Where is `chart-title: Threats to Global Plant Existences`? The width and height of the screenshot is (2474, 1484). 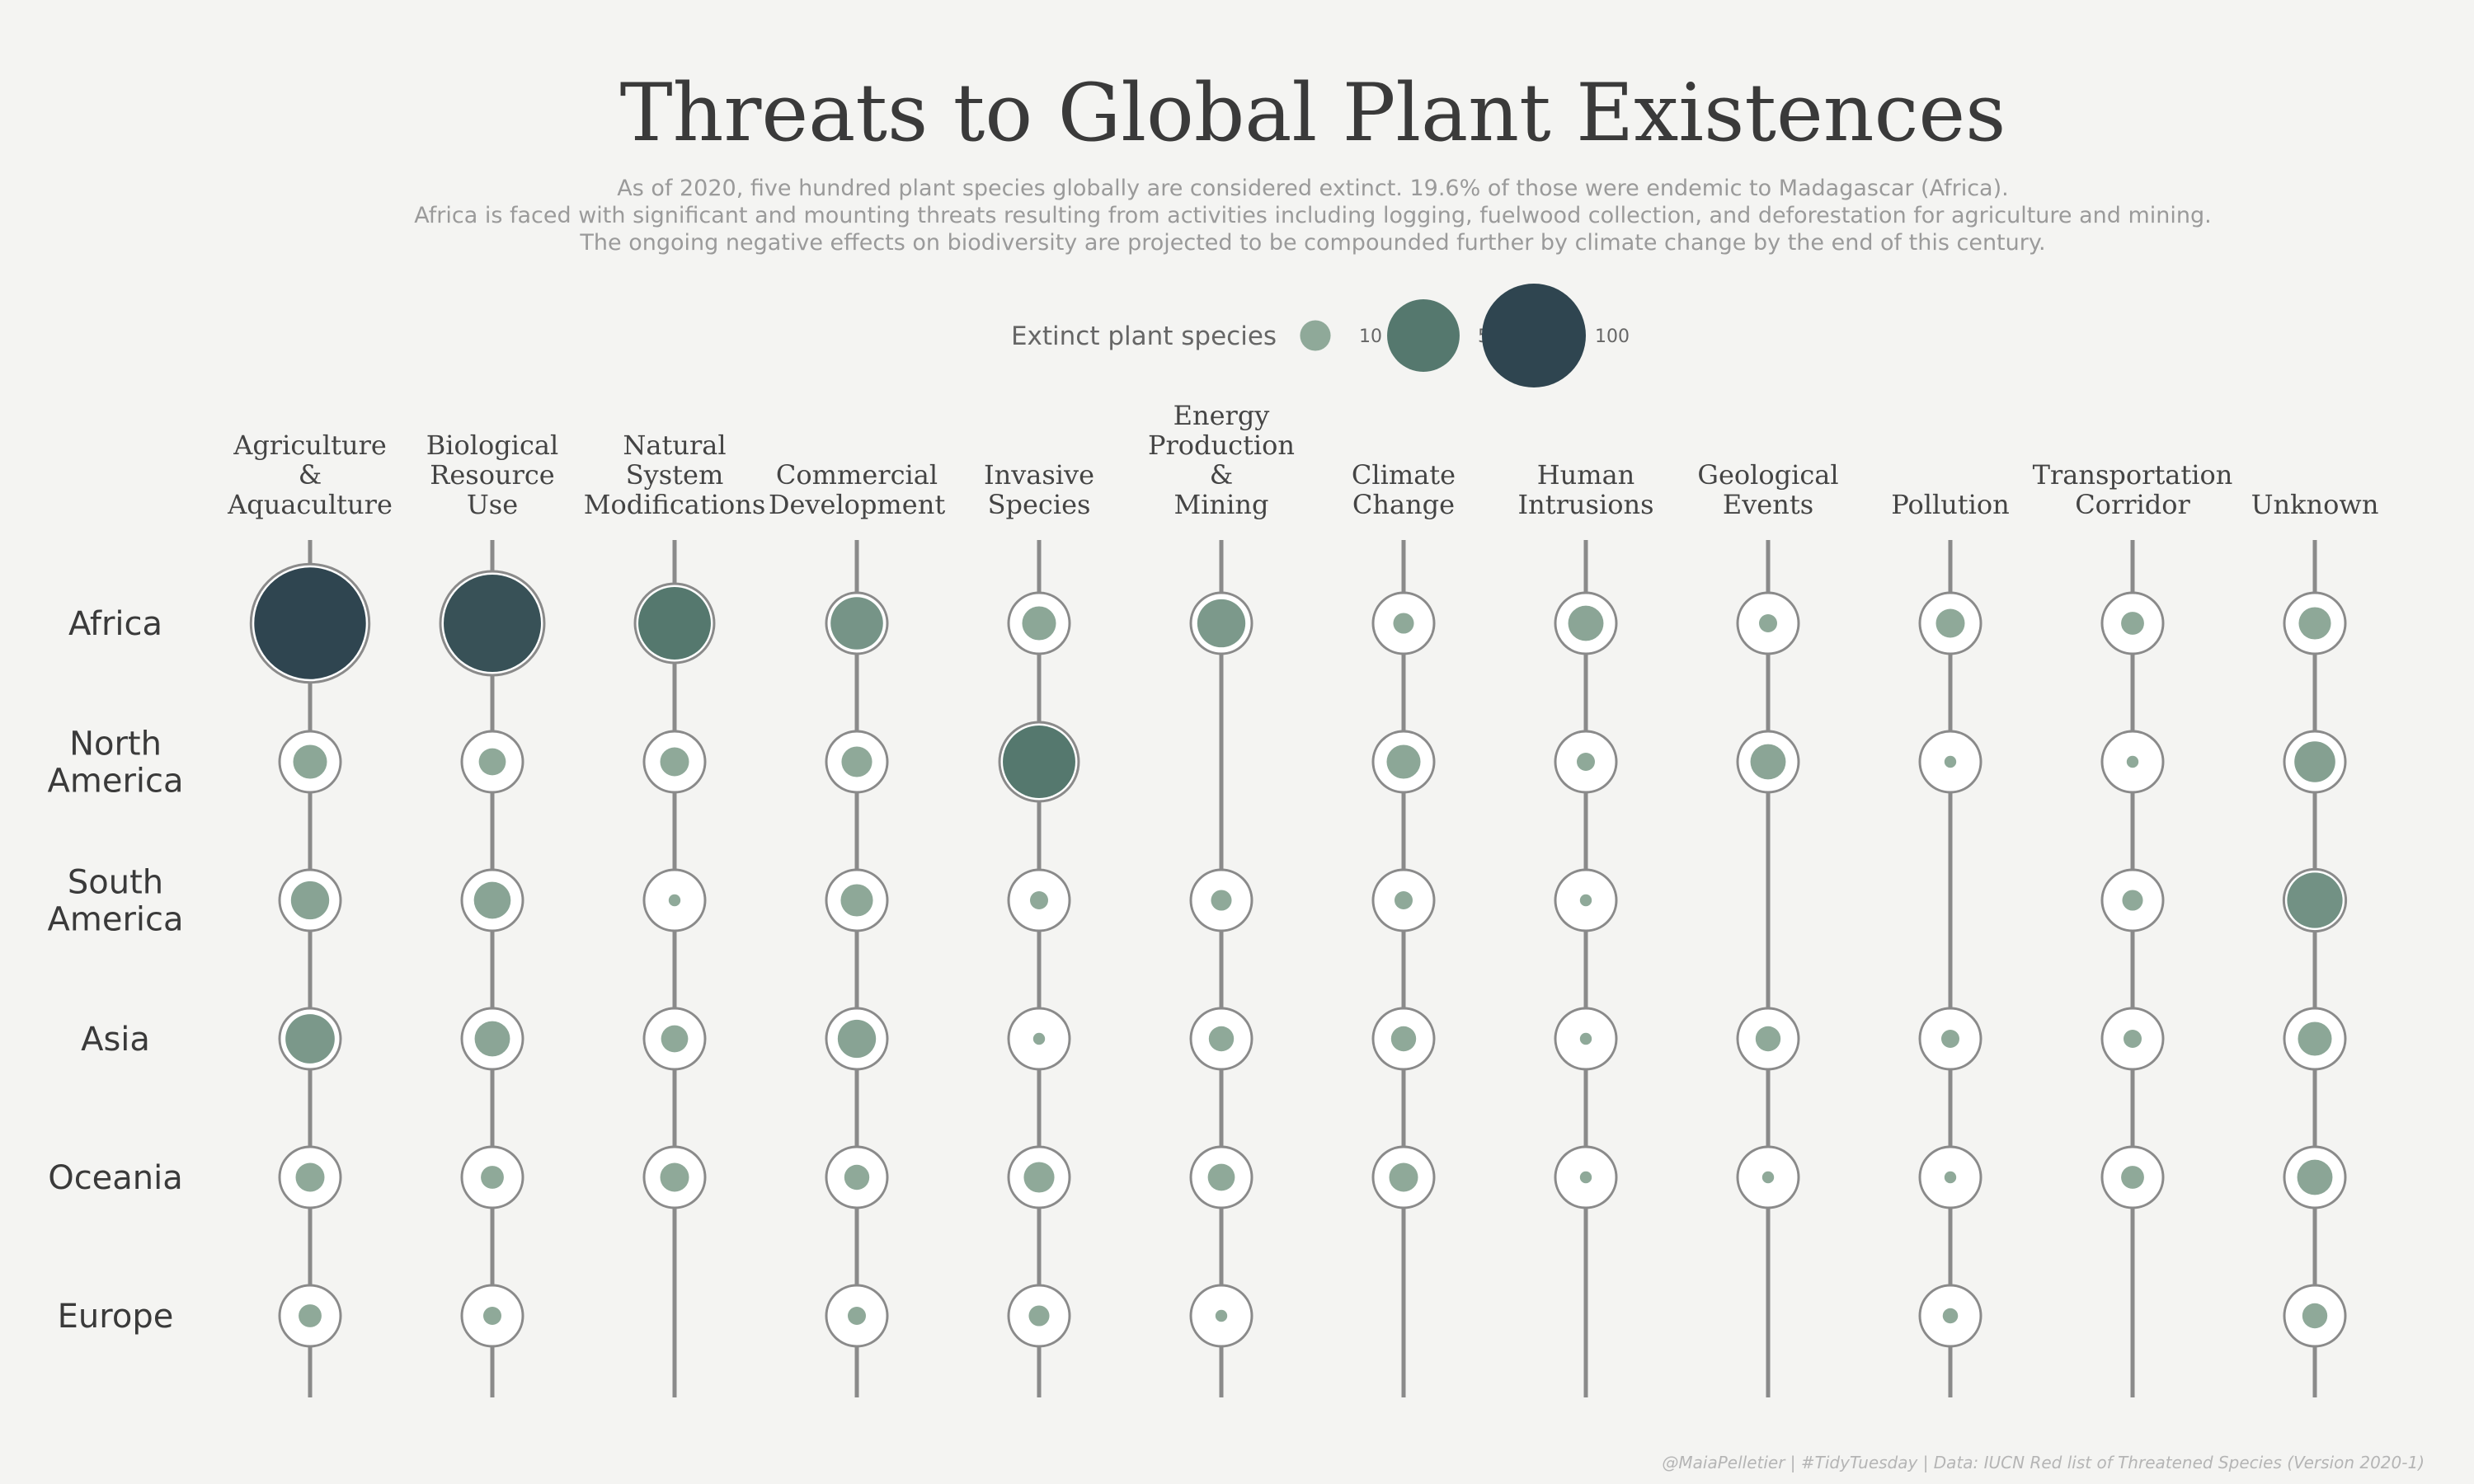
chart-title: Threats to Global Plant Existences is located at coordinates (1313, 113).